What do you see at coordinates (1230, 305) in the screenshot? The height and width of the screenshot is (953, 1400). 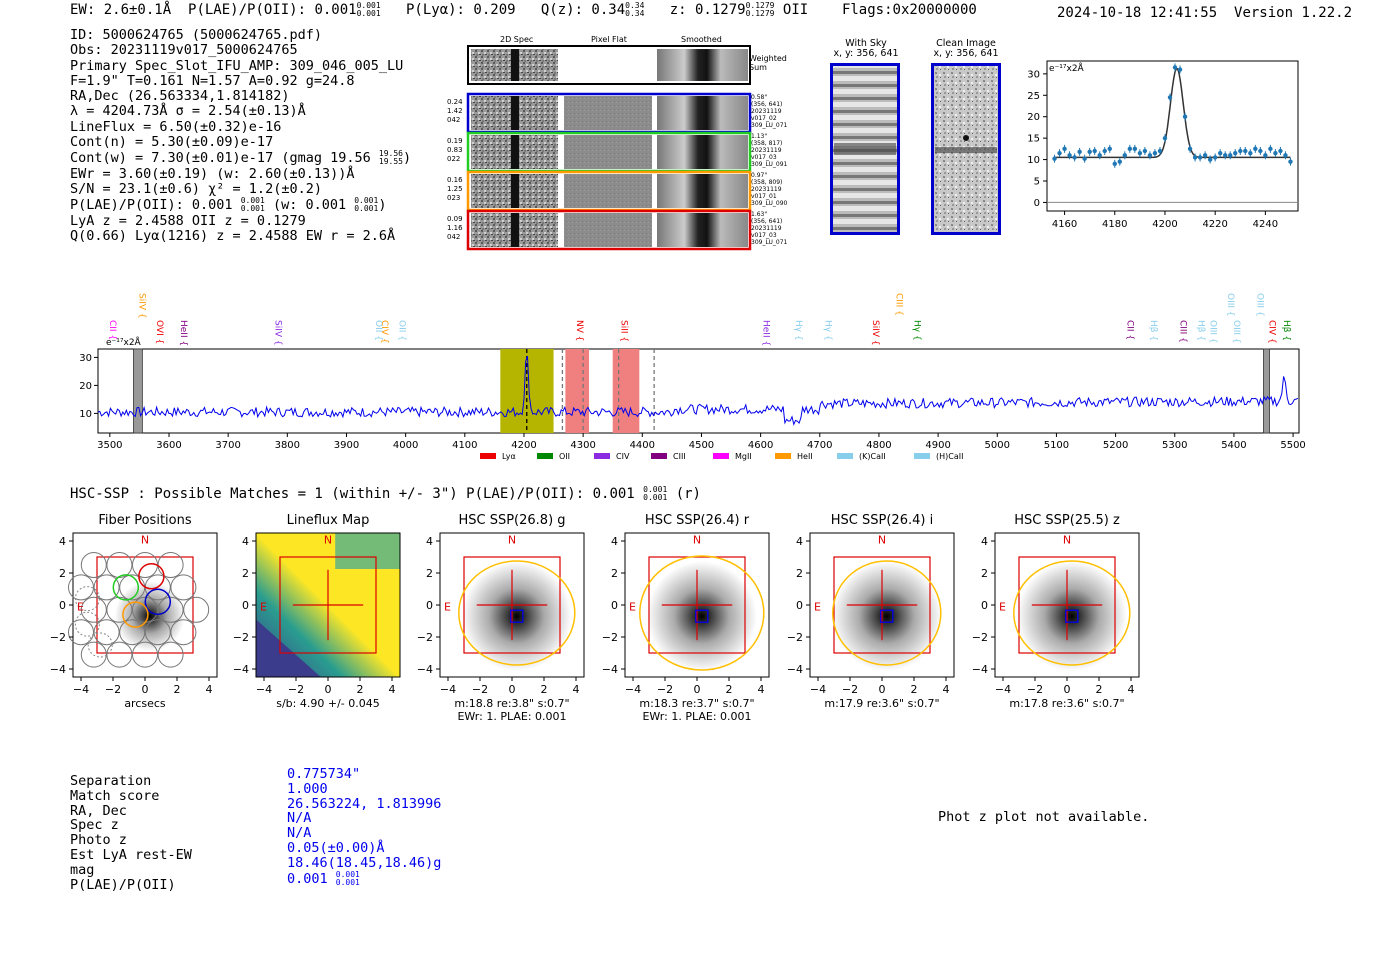 I see `line-label-21: OIII {` at bounding box center [1230, 305].